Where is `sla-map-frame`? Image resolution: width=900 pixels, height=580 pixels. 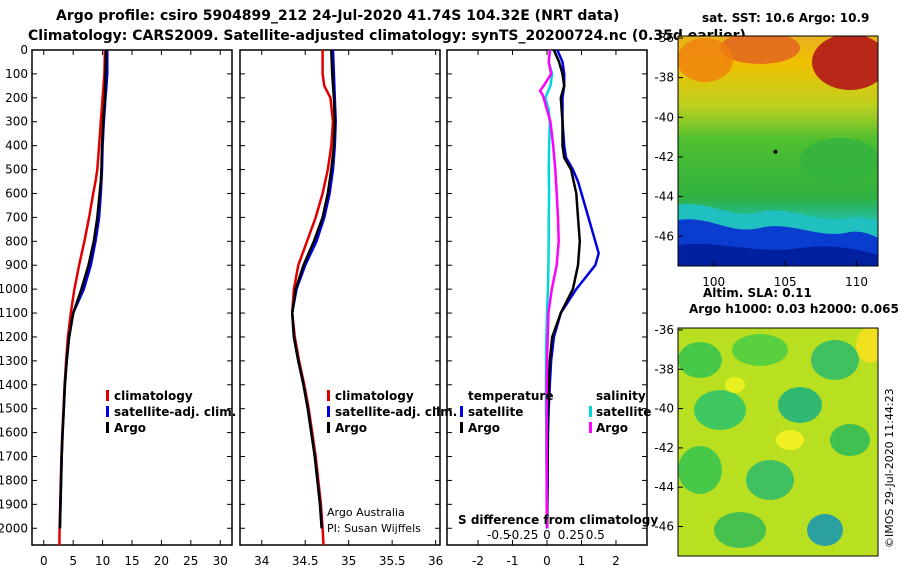 sla-map-frame is located at coordinates (778, 442).